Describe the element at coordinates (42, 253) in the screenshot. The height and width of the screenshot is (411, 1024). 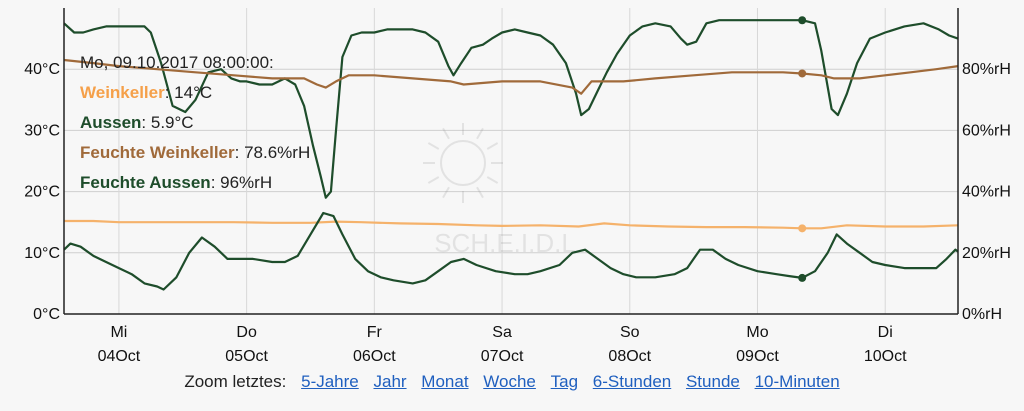
I see `y-left-tick-label: 10°C` at that location.